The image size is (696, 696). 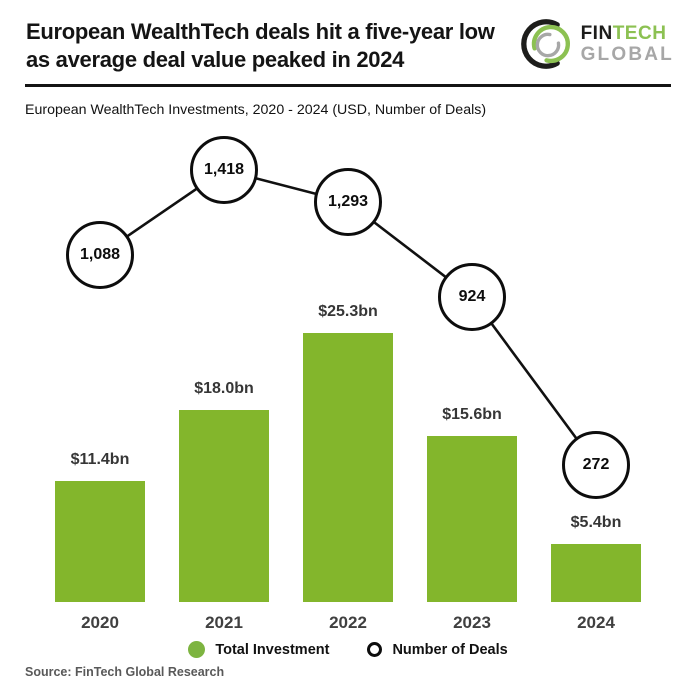 I want to click on legend-number-of-deals: Number of Deals, so click(x=437, y=649).